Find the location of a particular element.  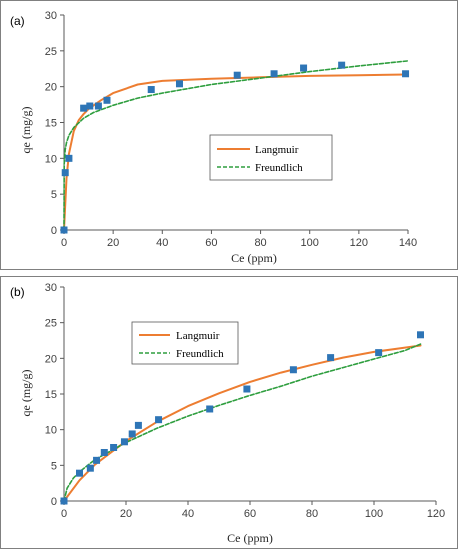

panel-a-x-tick-label: 100 is located at coordinates (310, 243).